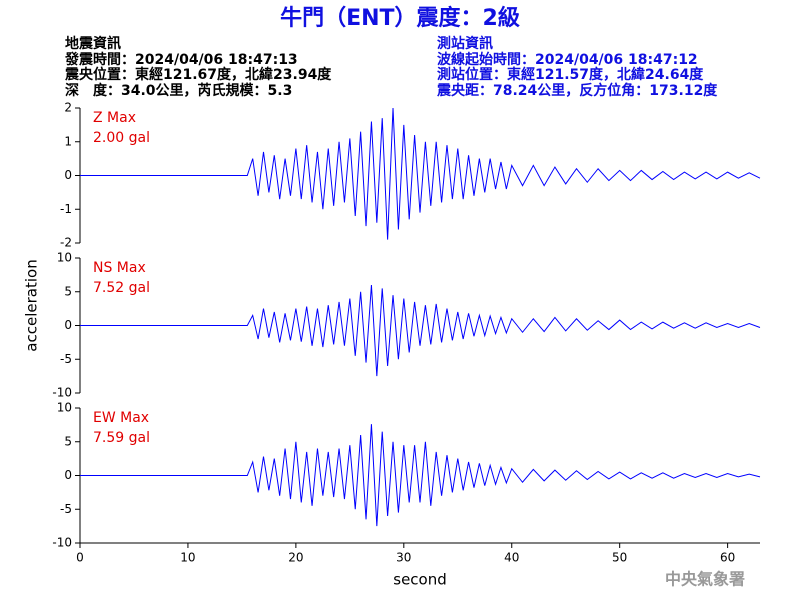 The width and height of the screenshot is (800, 600). What do you see at coordinates (121, 288) in the screenshot?
I see `annotation: 7.52 gal` at bounding box center [121, 288].